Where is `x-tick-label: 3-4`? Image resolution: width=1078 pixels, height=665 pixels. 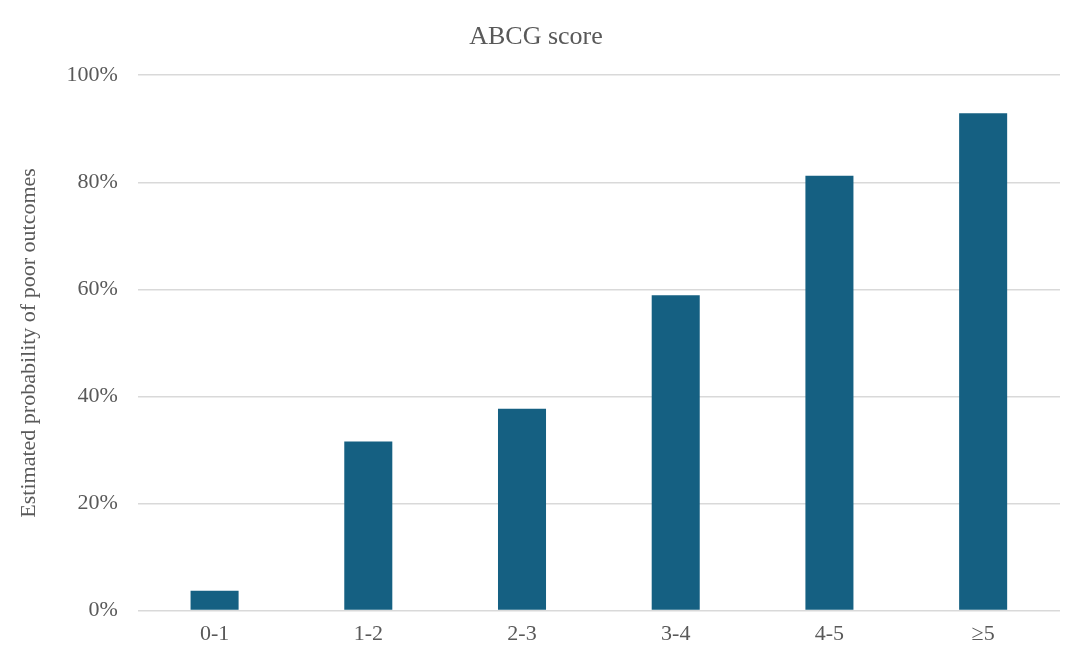 x-tick-label: 3-4 is located at coordinates (676, 632).